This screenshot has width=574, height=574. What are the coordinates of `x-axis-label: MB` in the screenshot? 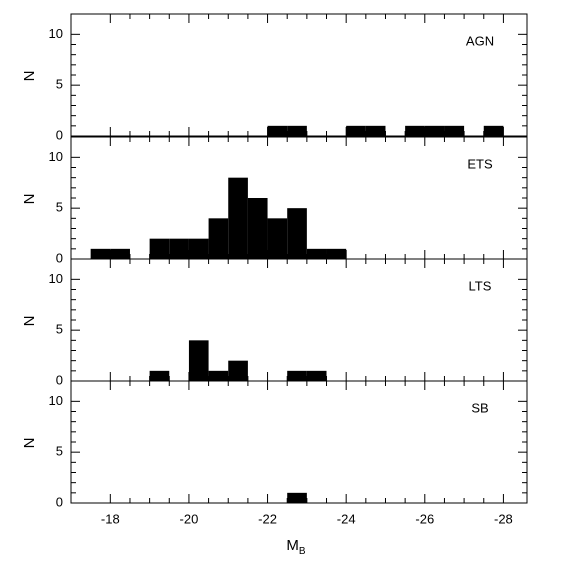 It's located at (296, 547).